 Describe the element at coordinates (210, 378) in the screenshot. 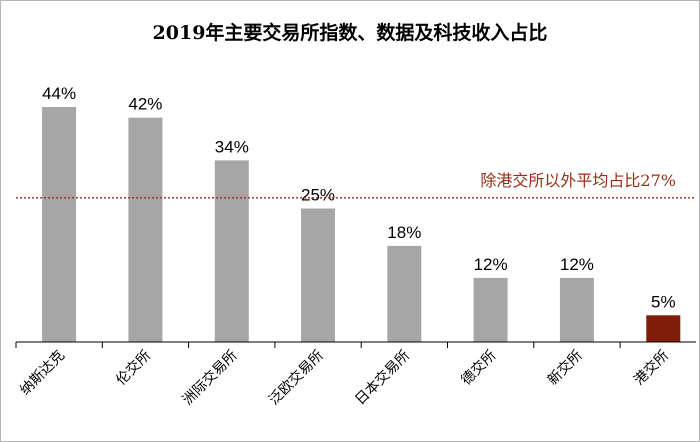

I see `category-label-2: 洲际交易所` at that location.